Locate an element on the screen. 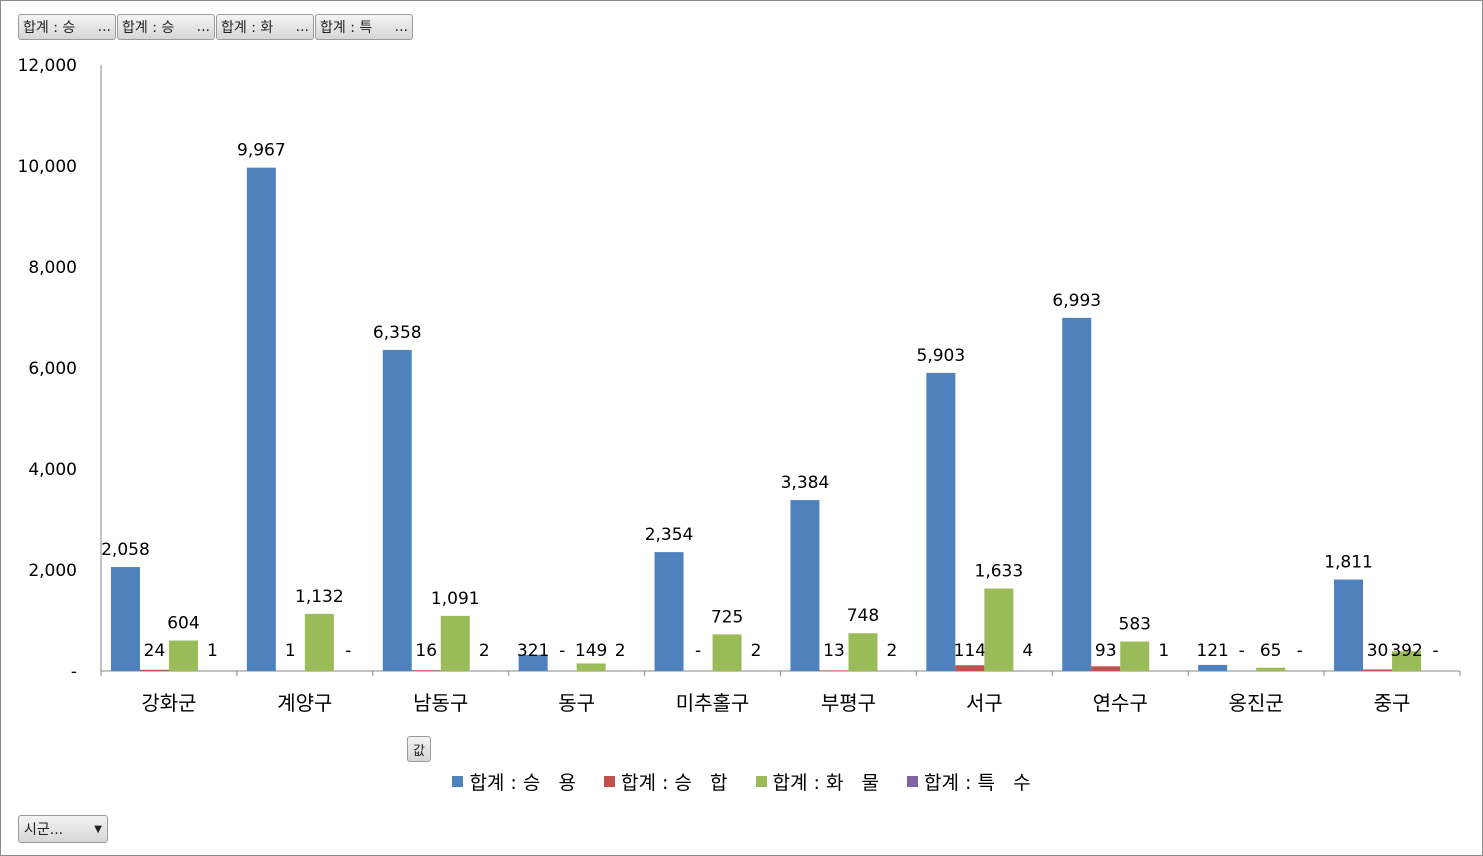 The image size is (1483, 856). field-button-4-label: 합계 : 특 is located at coordinates (346, 28).